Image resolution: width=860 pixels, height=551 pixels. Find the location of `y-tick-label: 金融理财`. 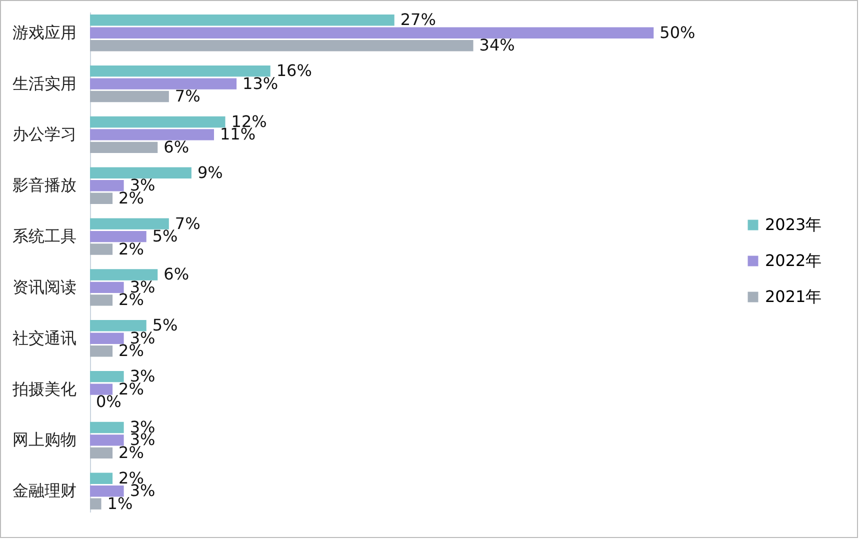

y-tick-label: 金融理财 is located at coordinates (44, 490).